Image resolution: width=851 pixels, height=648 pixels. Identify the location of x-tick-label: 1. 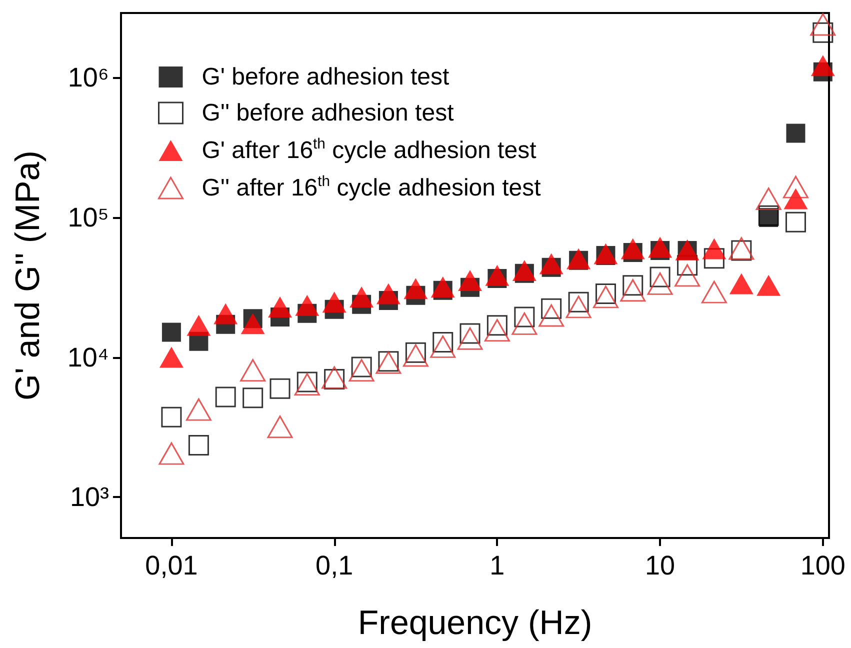
(497, 565).